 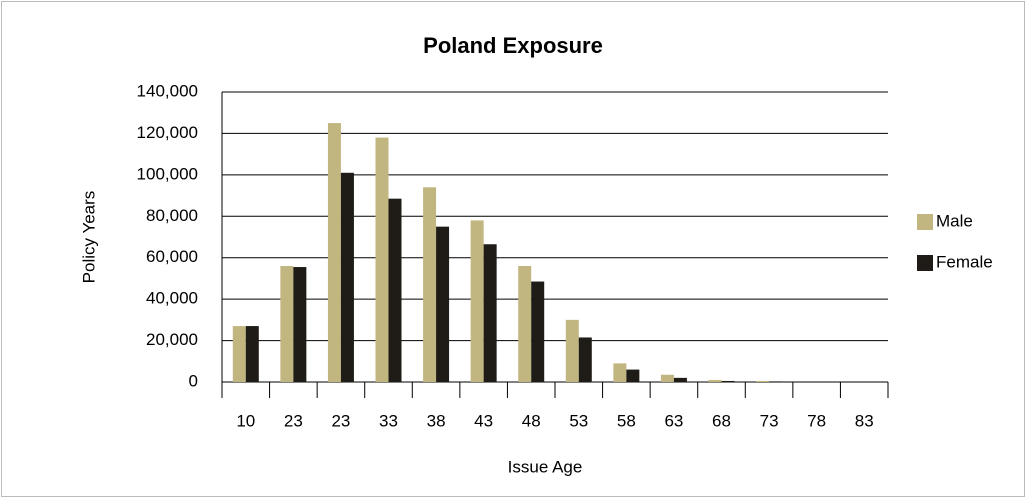 What do you see at coordinates (816, 420) in the screenshot?
I see `x-tick-label: 78` at bounding box center [816, 420].